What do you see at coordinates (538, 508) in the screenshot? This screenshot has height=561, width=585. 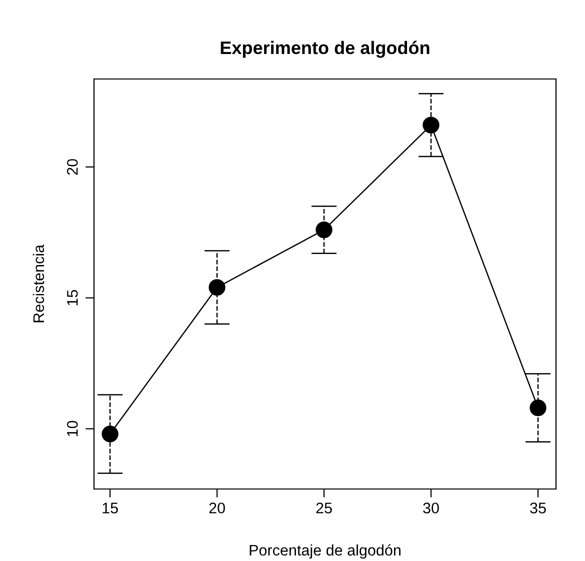 I see `x-tick-label: 35` at bounding box center [538, 508].